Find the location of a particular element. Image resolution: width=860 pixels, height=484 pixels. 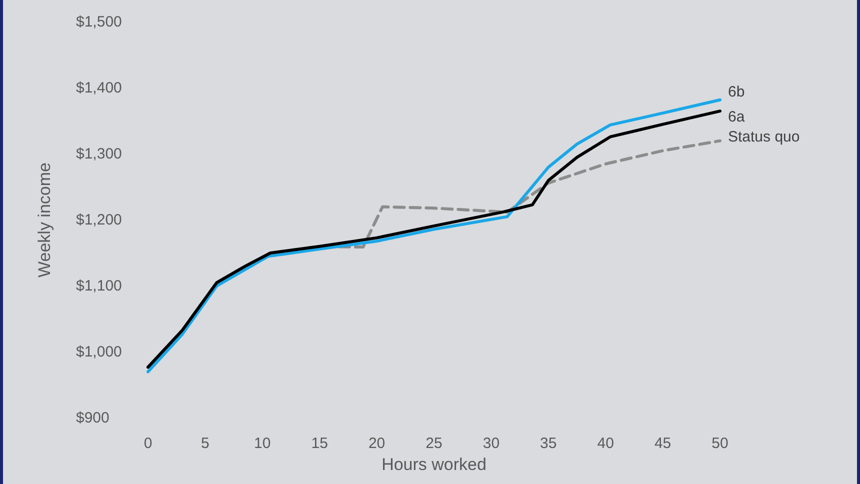

x-tick-label: 50 is located at coordinates (720, 443).